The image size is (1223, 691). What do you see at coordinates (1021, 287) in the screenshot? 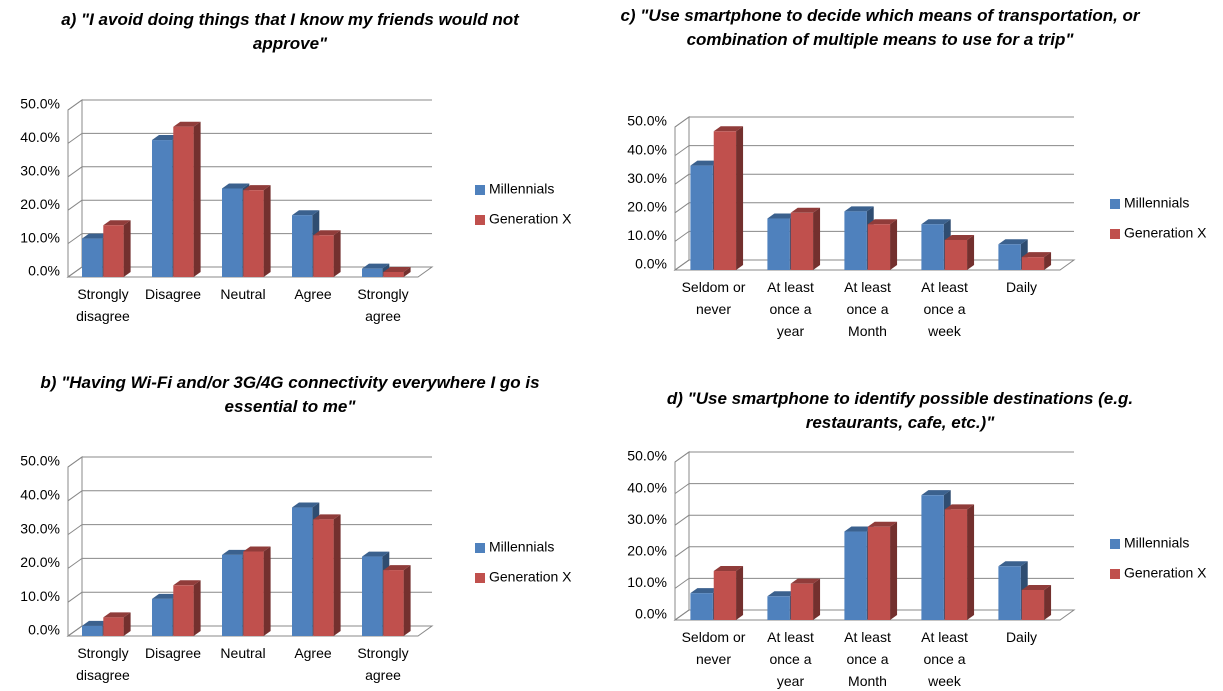
I see `x-tick-label: Daily` at bounding box center [1021, 287].